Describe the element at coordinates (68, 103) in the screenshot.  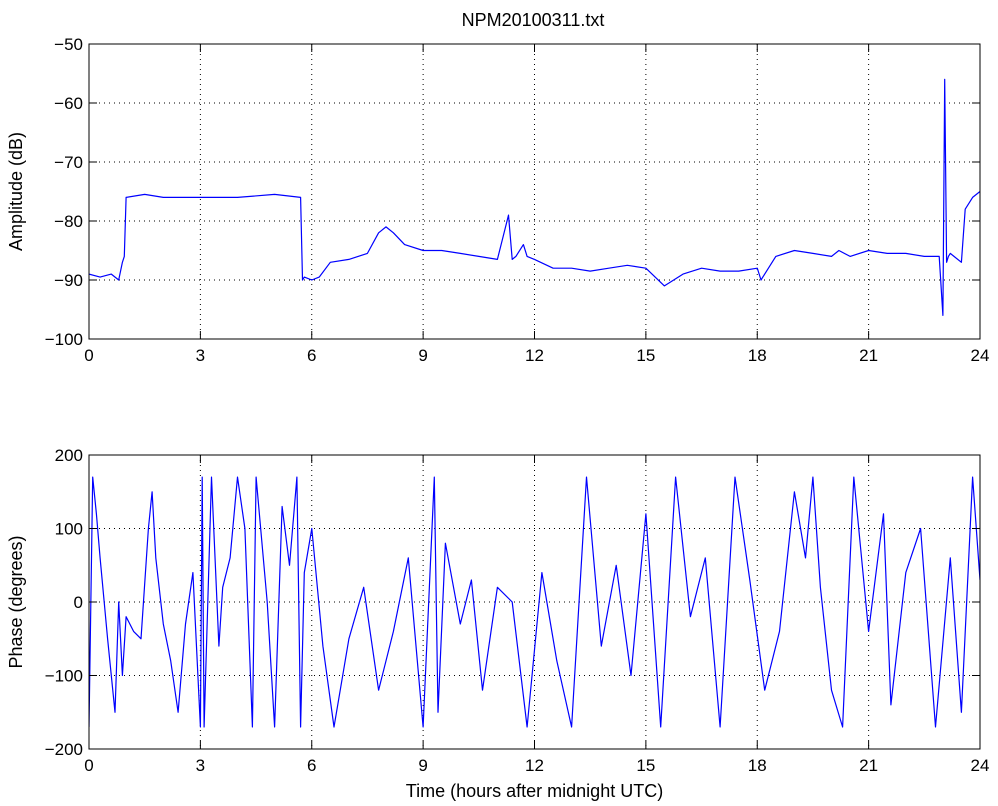
I see `amplitude-y-tick-label: −60` at that location.